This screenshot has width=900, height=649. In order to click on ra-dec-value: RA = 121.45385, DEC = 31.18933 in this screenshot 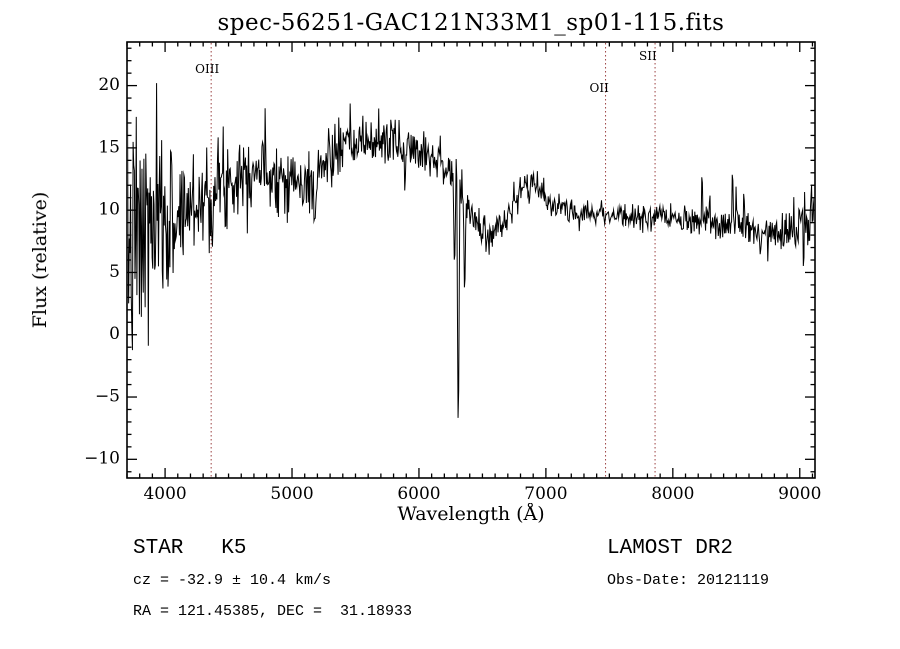, I will do `click(273, 611)`.